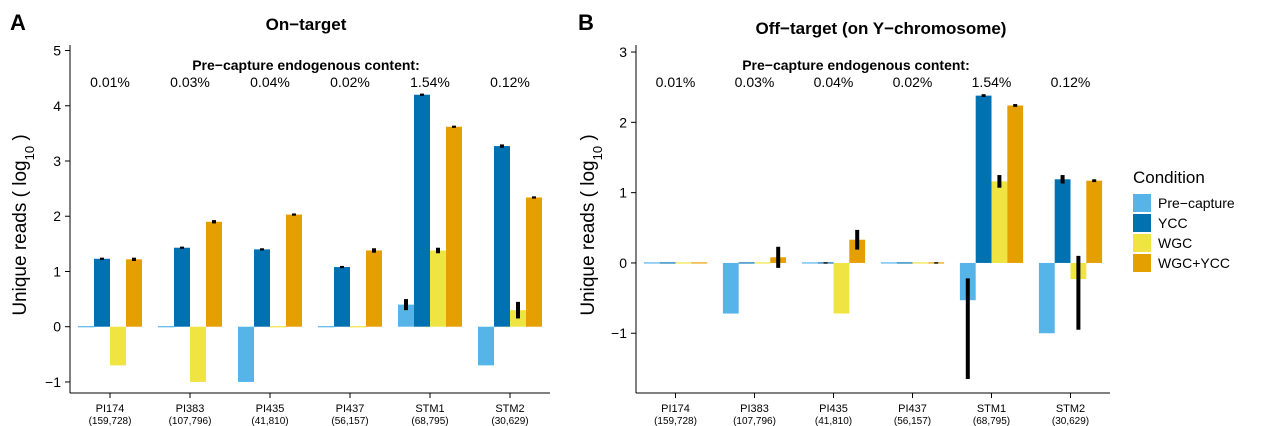 The width and height of the screenshot is (1261, 426). What do you see at coordinates (23, 224) in the screenshot?
I see `panel-a-y-axis-label: Unique reads ( log10 )` at bounding box center [23, 224].